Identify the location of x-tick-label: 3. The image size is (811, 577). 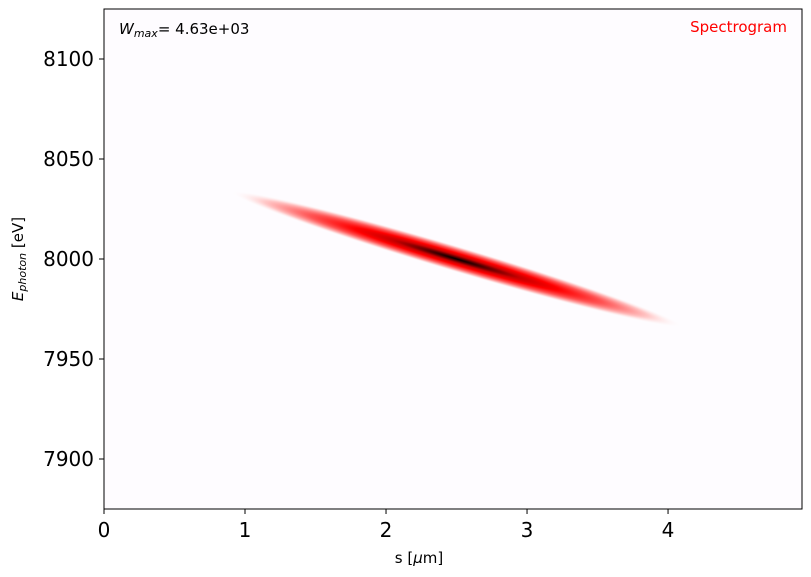
(527, 530).